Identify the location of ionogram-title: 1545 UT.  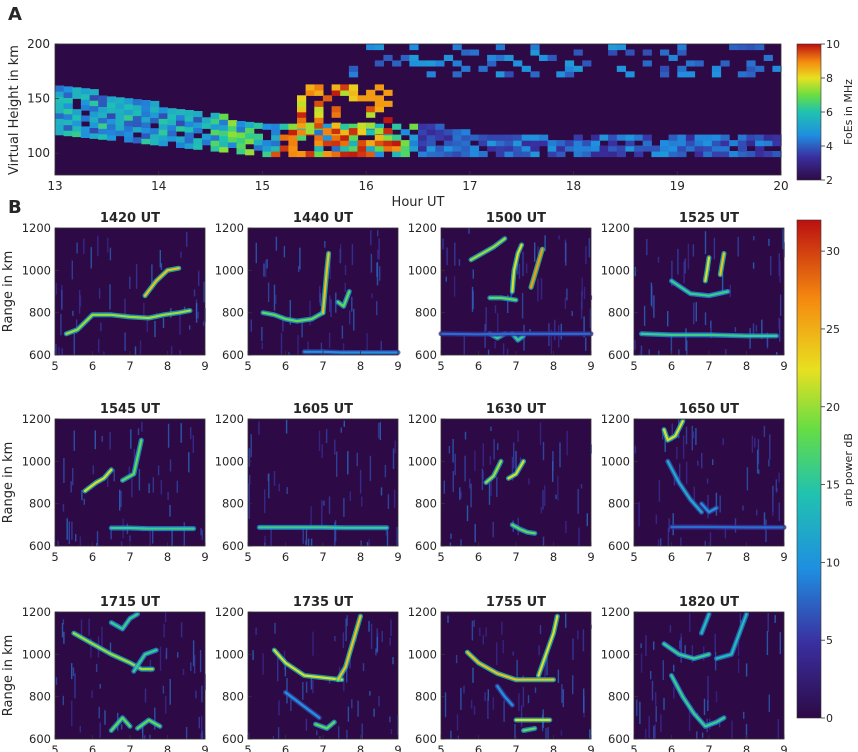
(130, 409).